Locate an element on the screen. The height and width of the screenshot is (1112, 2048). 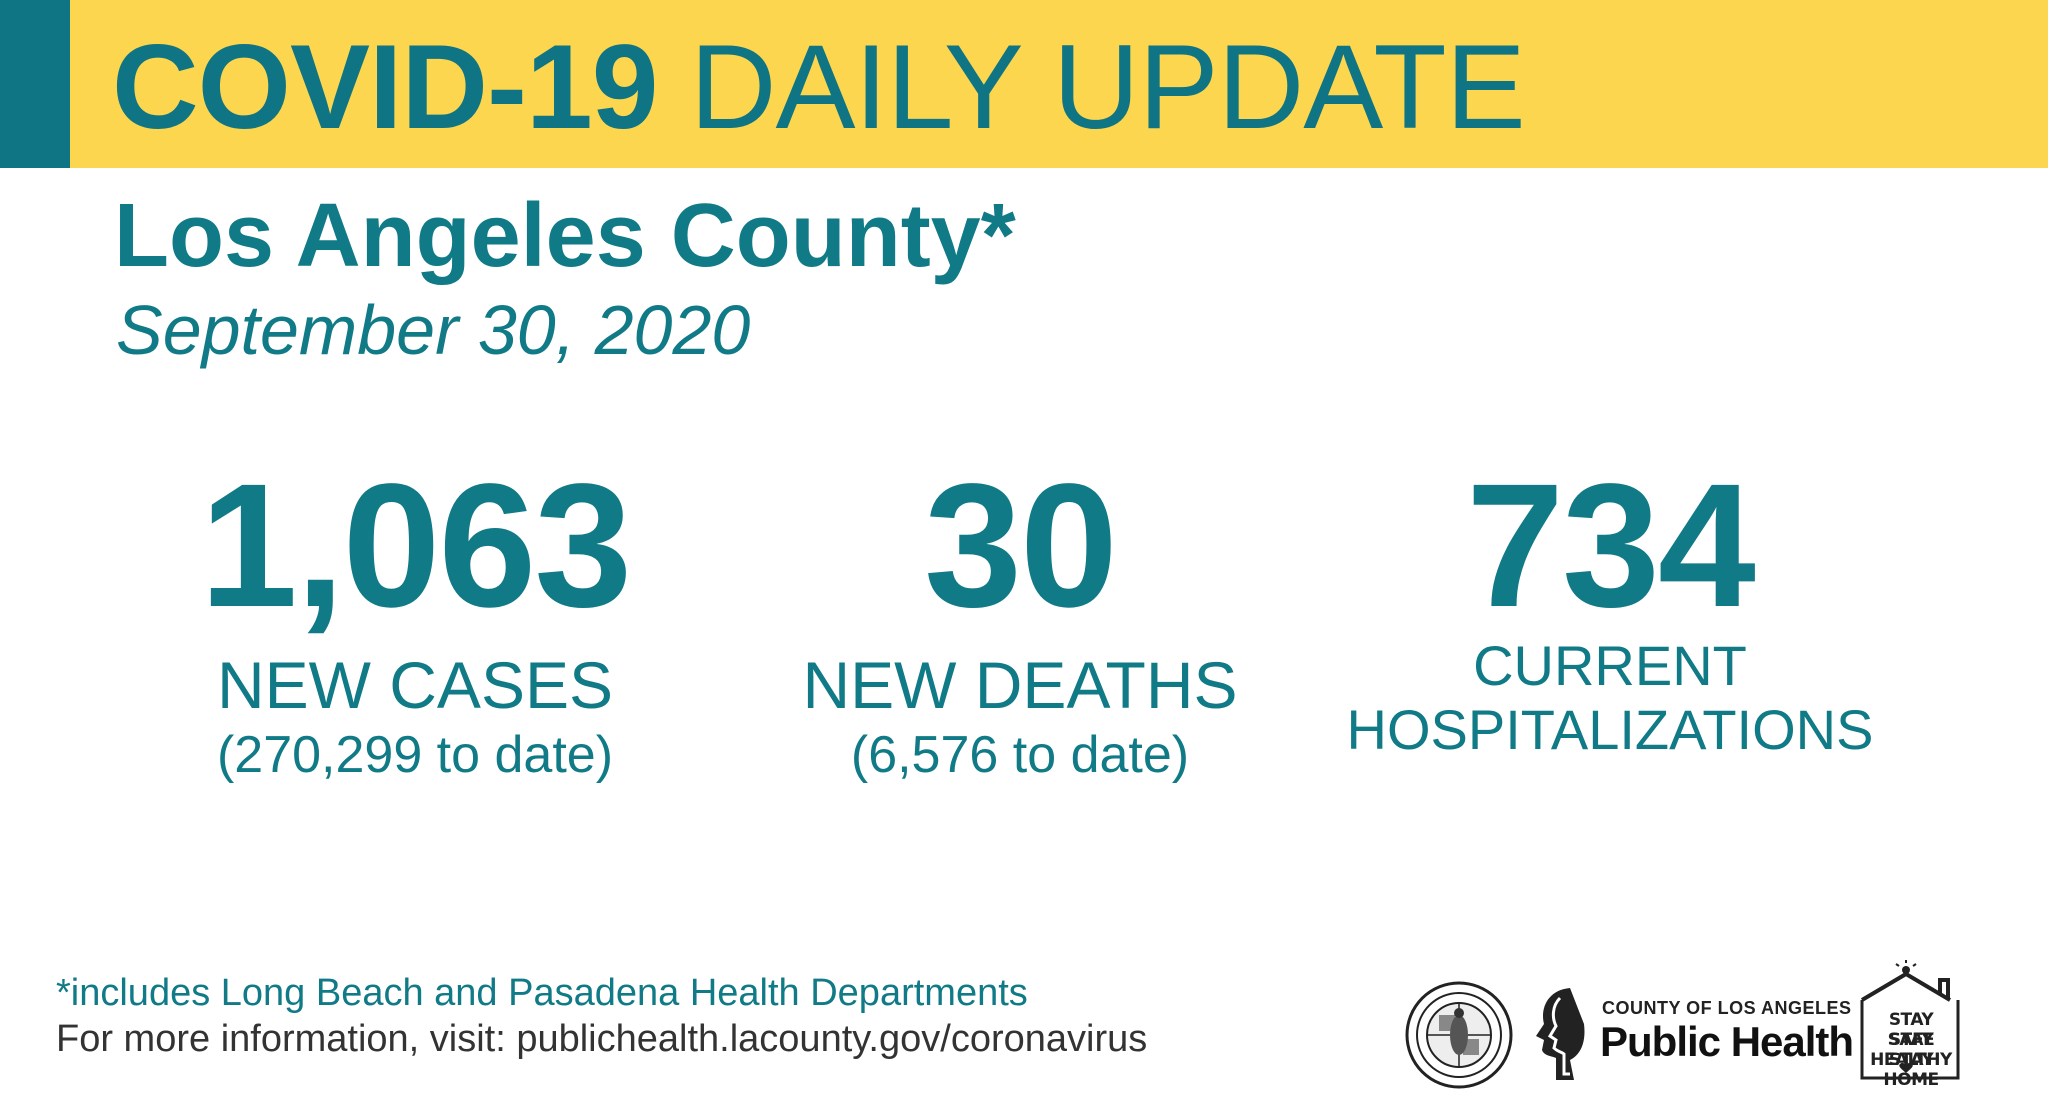
stat-hospitalizations: 734 CURRENT HOSPITALIZATIONS is located at coordinates (1610, 610).